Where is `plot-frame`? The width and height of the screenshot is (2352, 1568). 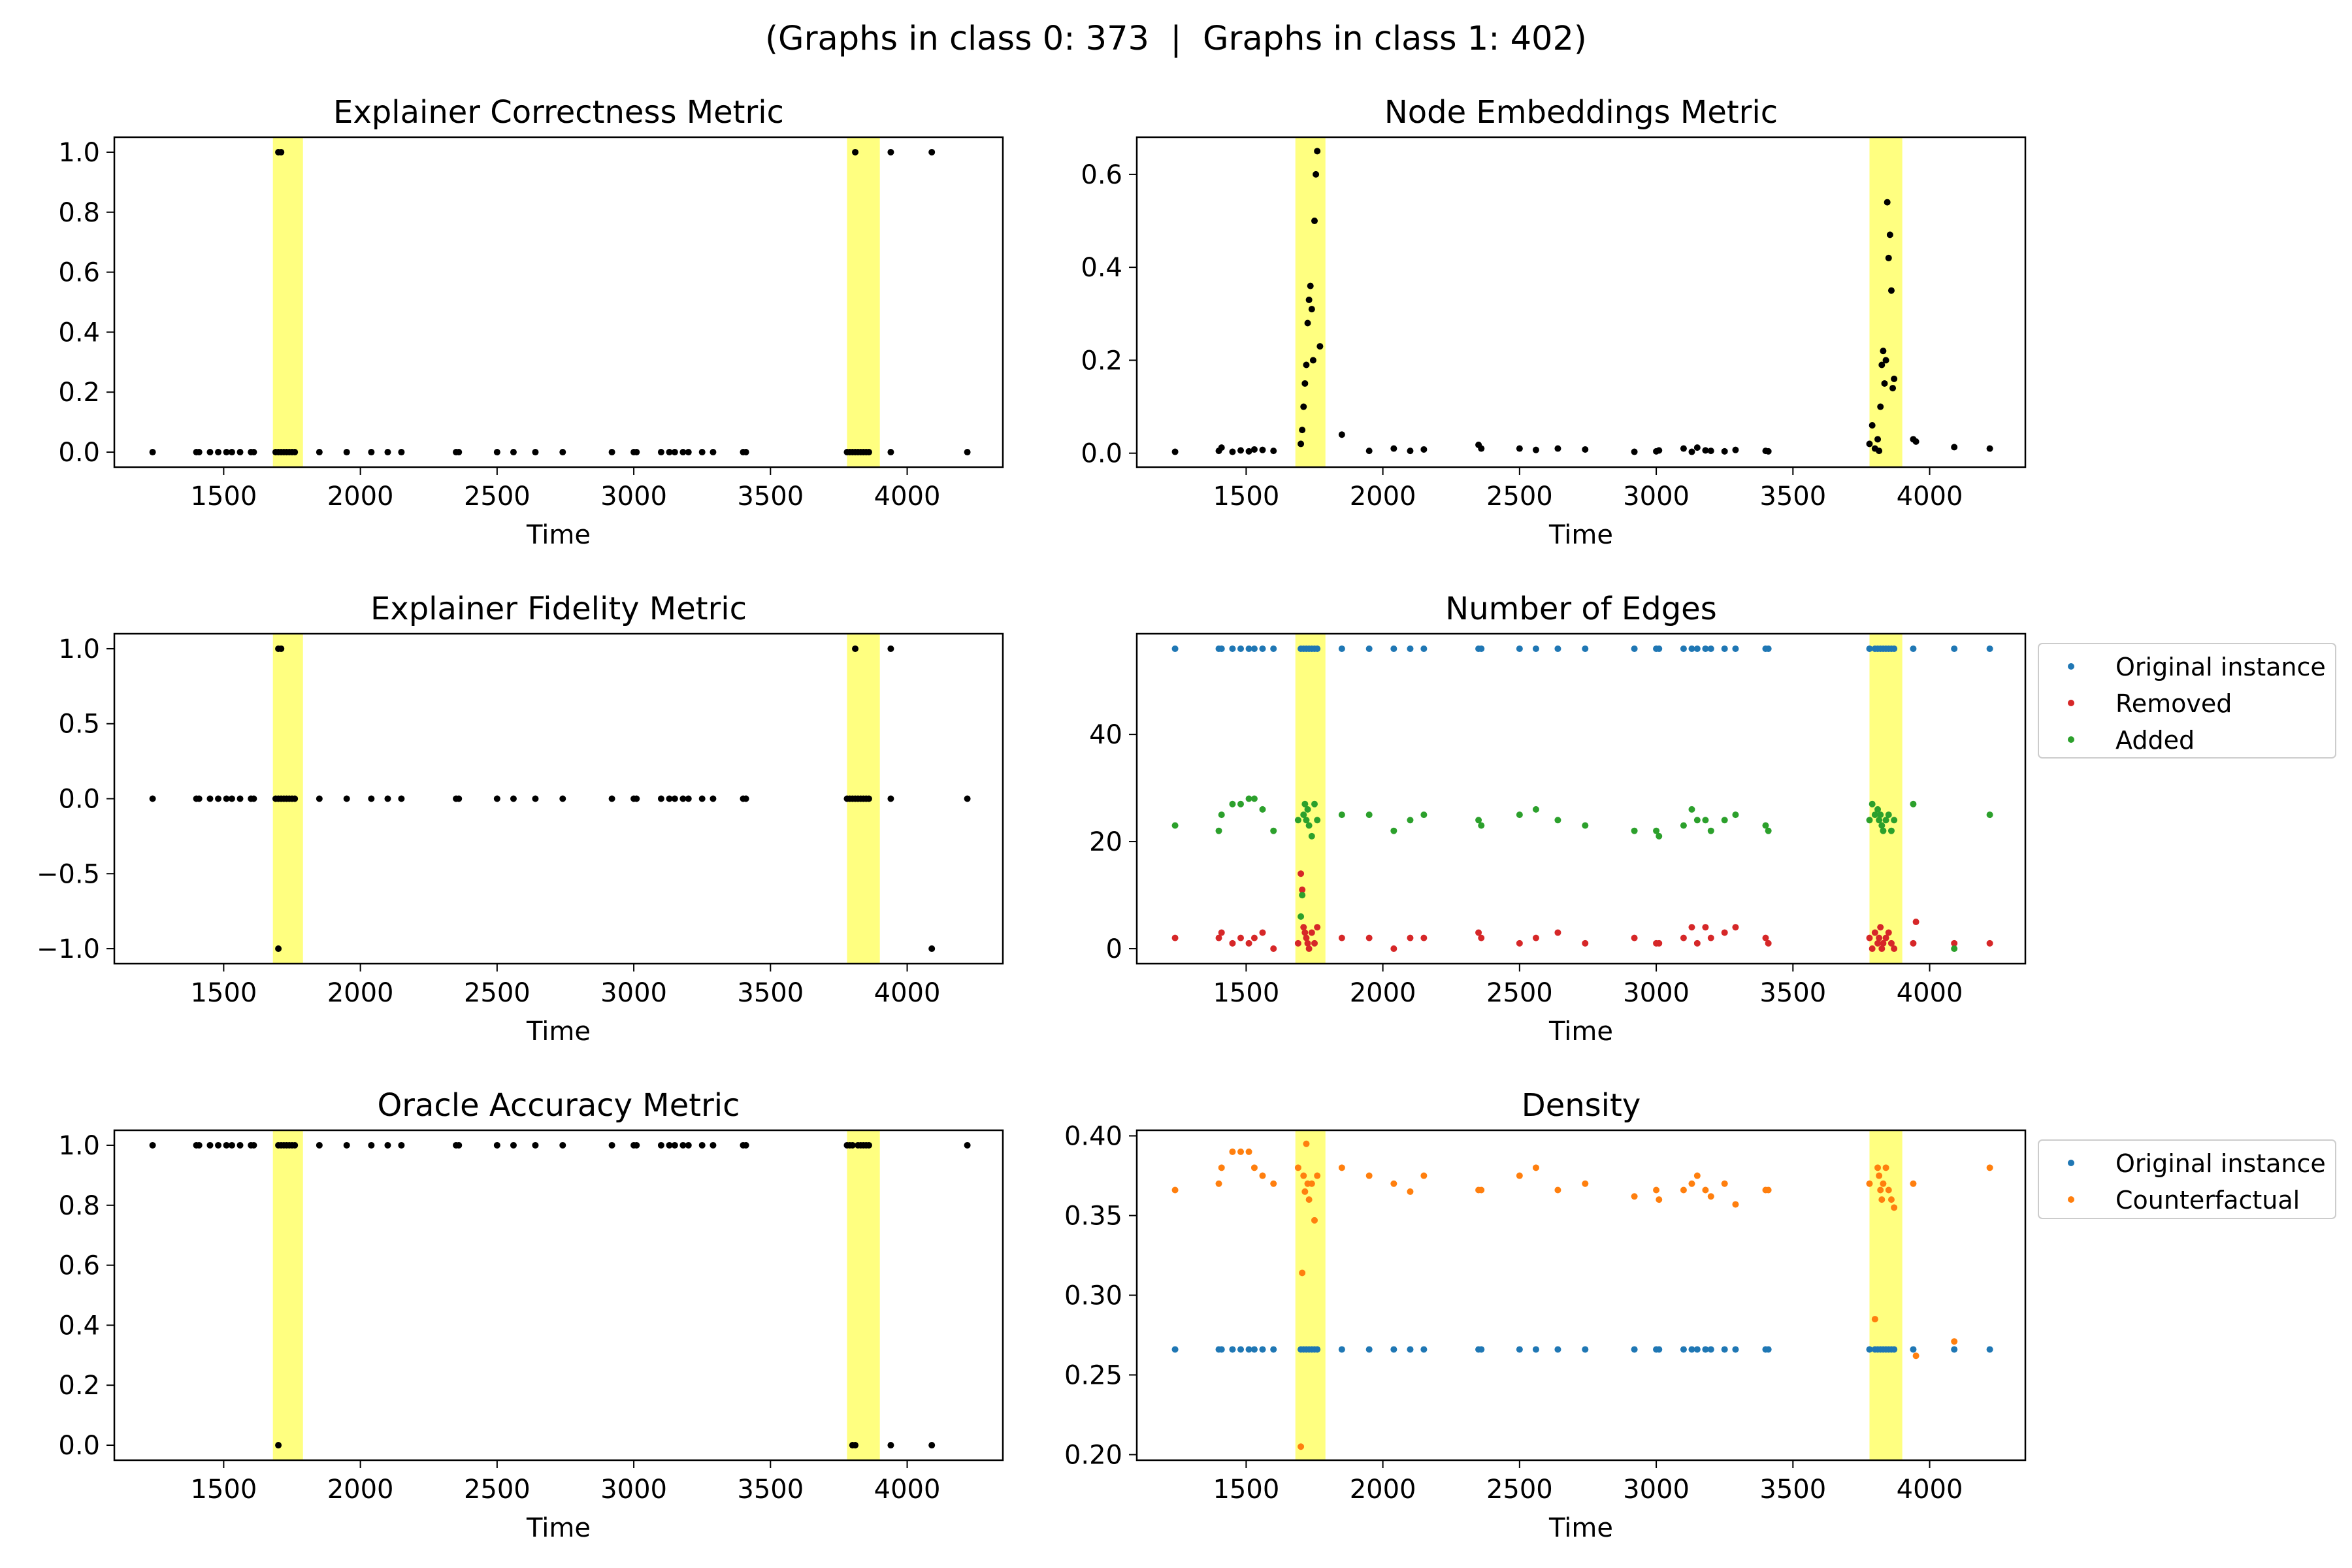
plot-frame is located at coordinates (1581, 798).